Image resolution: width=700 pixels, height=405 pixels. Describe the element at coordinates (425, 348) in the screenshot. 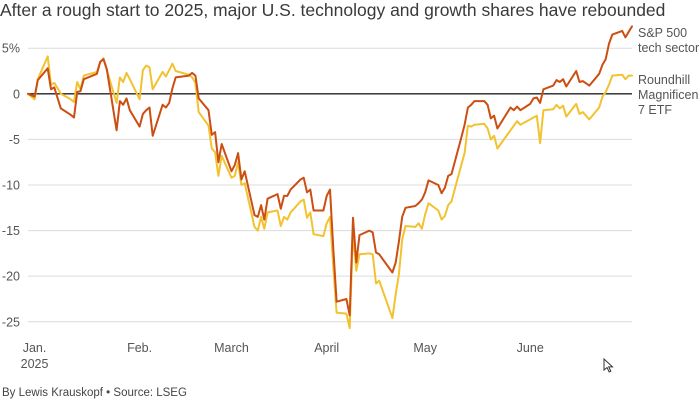

I see `x-tick-label: May` at that location.